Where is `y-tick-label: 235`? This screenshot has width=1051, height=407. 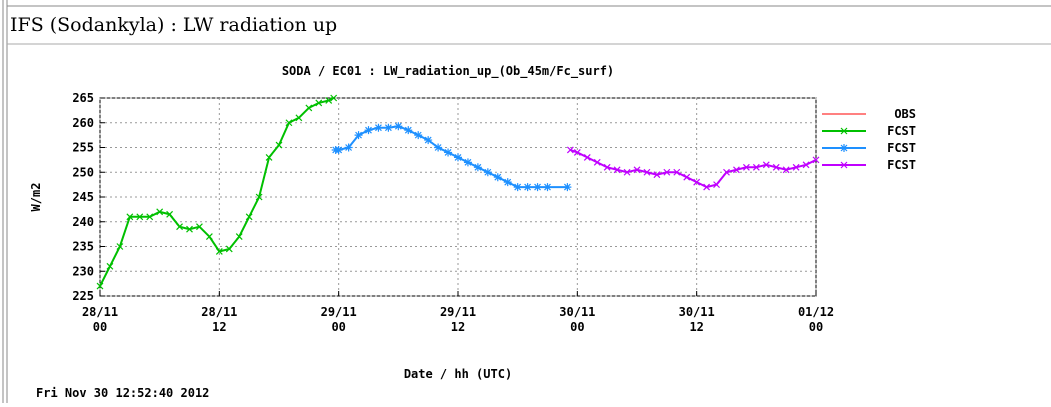
y-tick-label: 235 is located at coordinates (83, 247).